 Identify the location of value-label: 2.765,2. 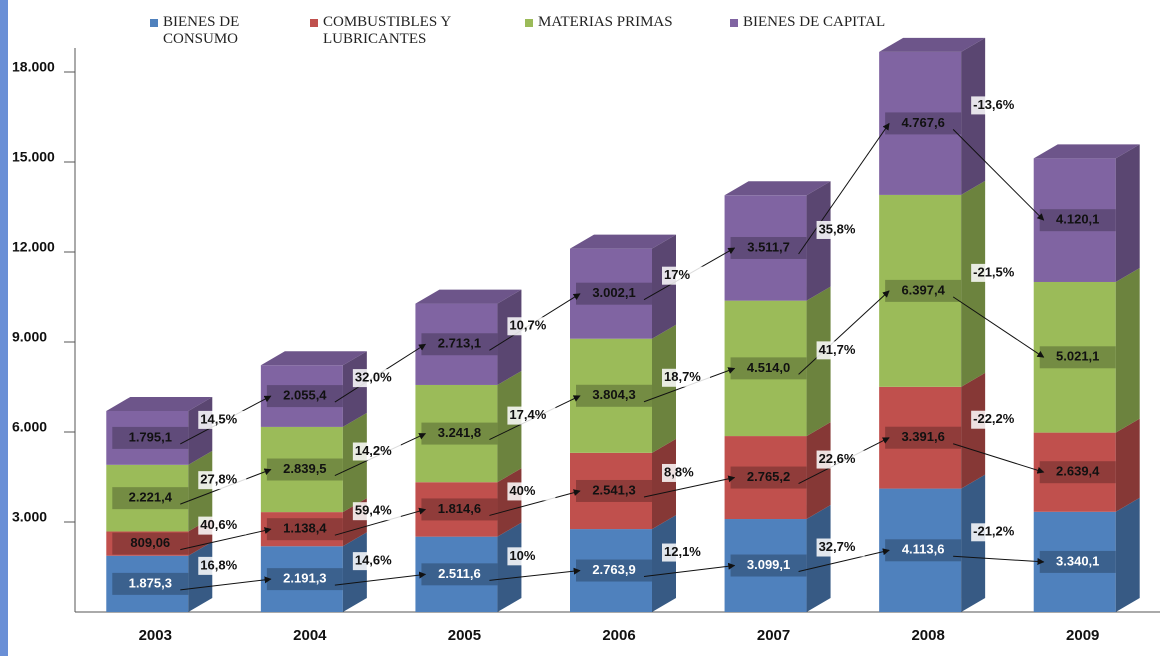
(768, 476).